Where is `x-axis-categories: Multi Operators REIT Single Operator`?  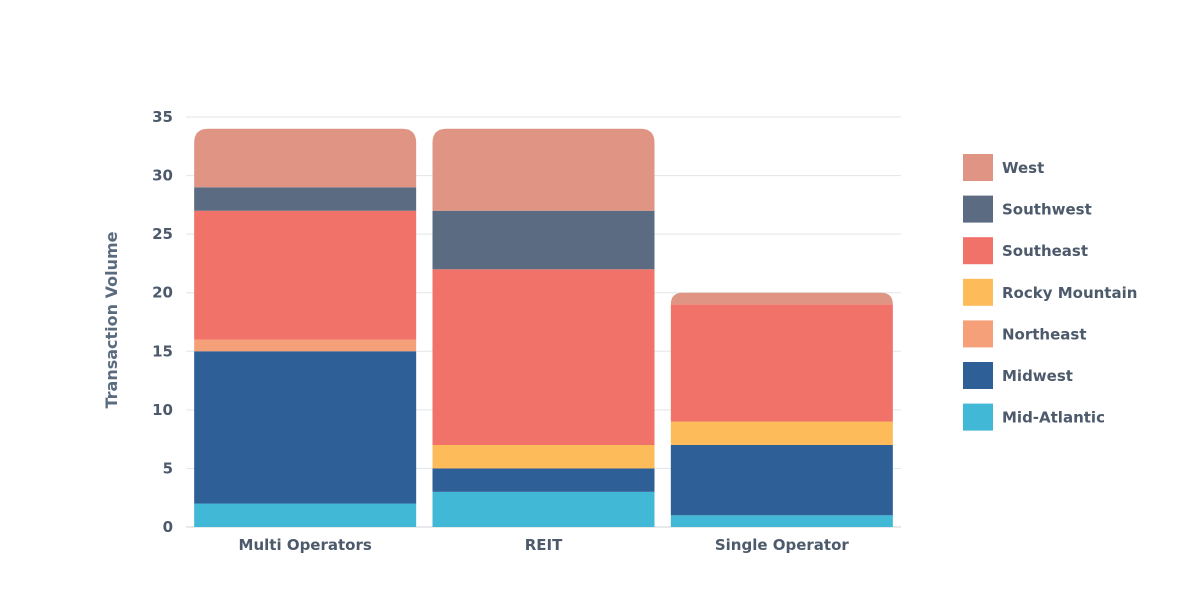
x-axis-categories: Multi Operators REIT Single Operator is located at coordinates (544, 545).